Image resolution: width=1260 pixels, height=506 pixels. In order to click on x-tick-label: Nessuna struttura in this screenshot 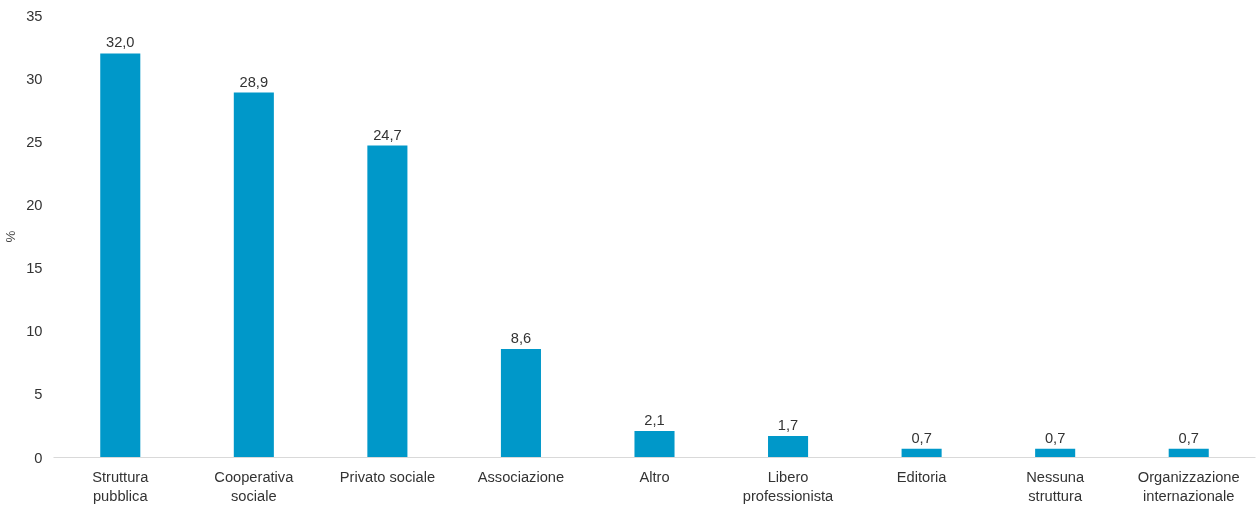, I will do `click(1055, 486)`.